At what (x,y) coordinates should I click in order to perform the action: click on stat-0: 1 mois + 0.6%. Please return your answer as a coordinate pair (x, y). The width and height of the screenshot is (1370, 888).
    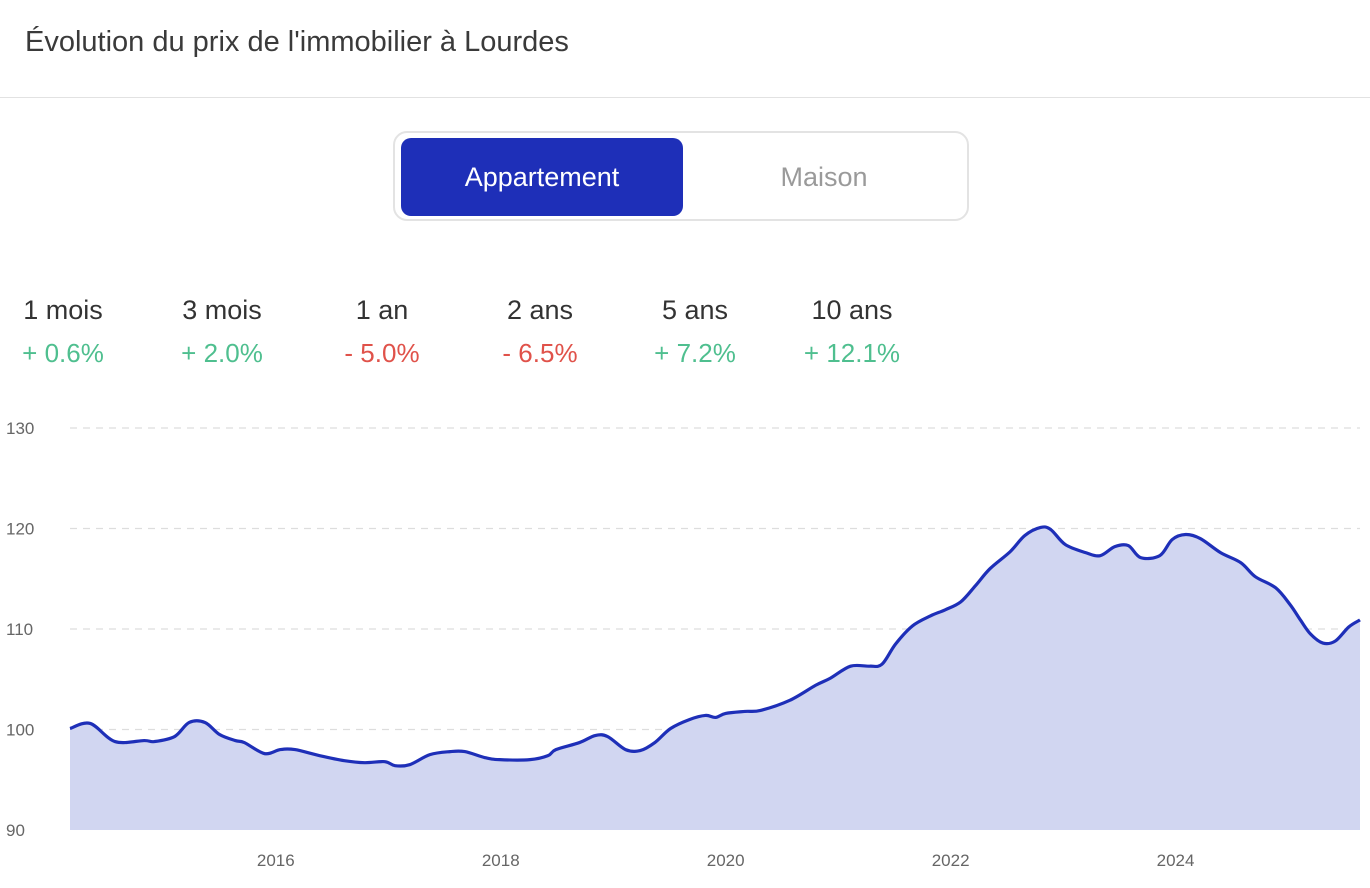
    Looking at the image, I should click on (66, 332).